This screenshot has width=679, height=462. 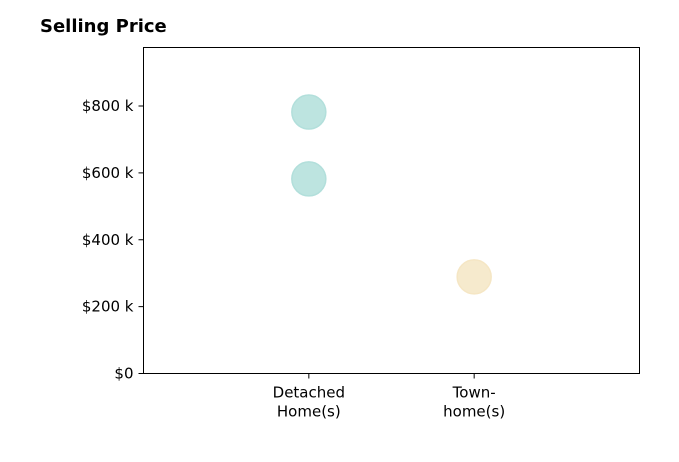 What do you see at coordinates (391, 194) in the screenshot?
I see `data-points` at bounding box center [391, 194].